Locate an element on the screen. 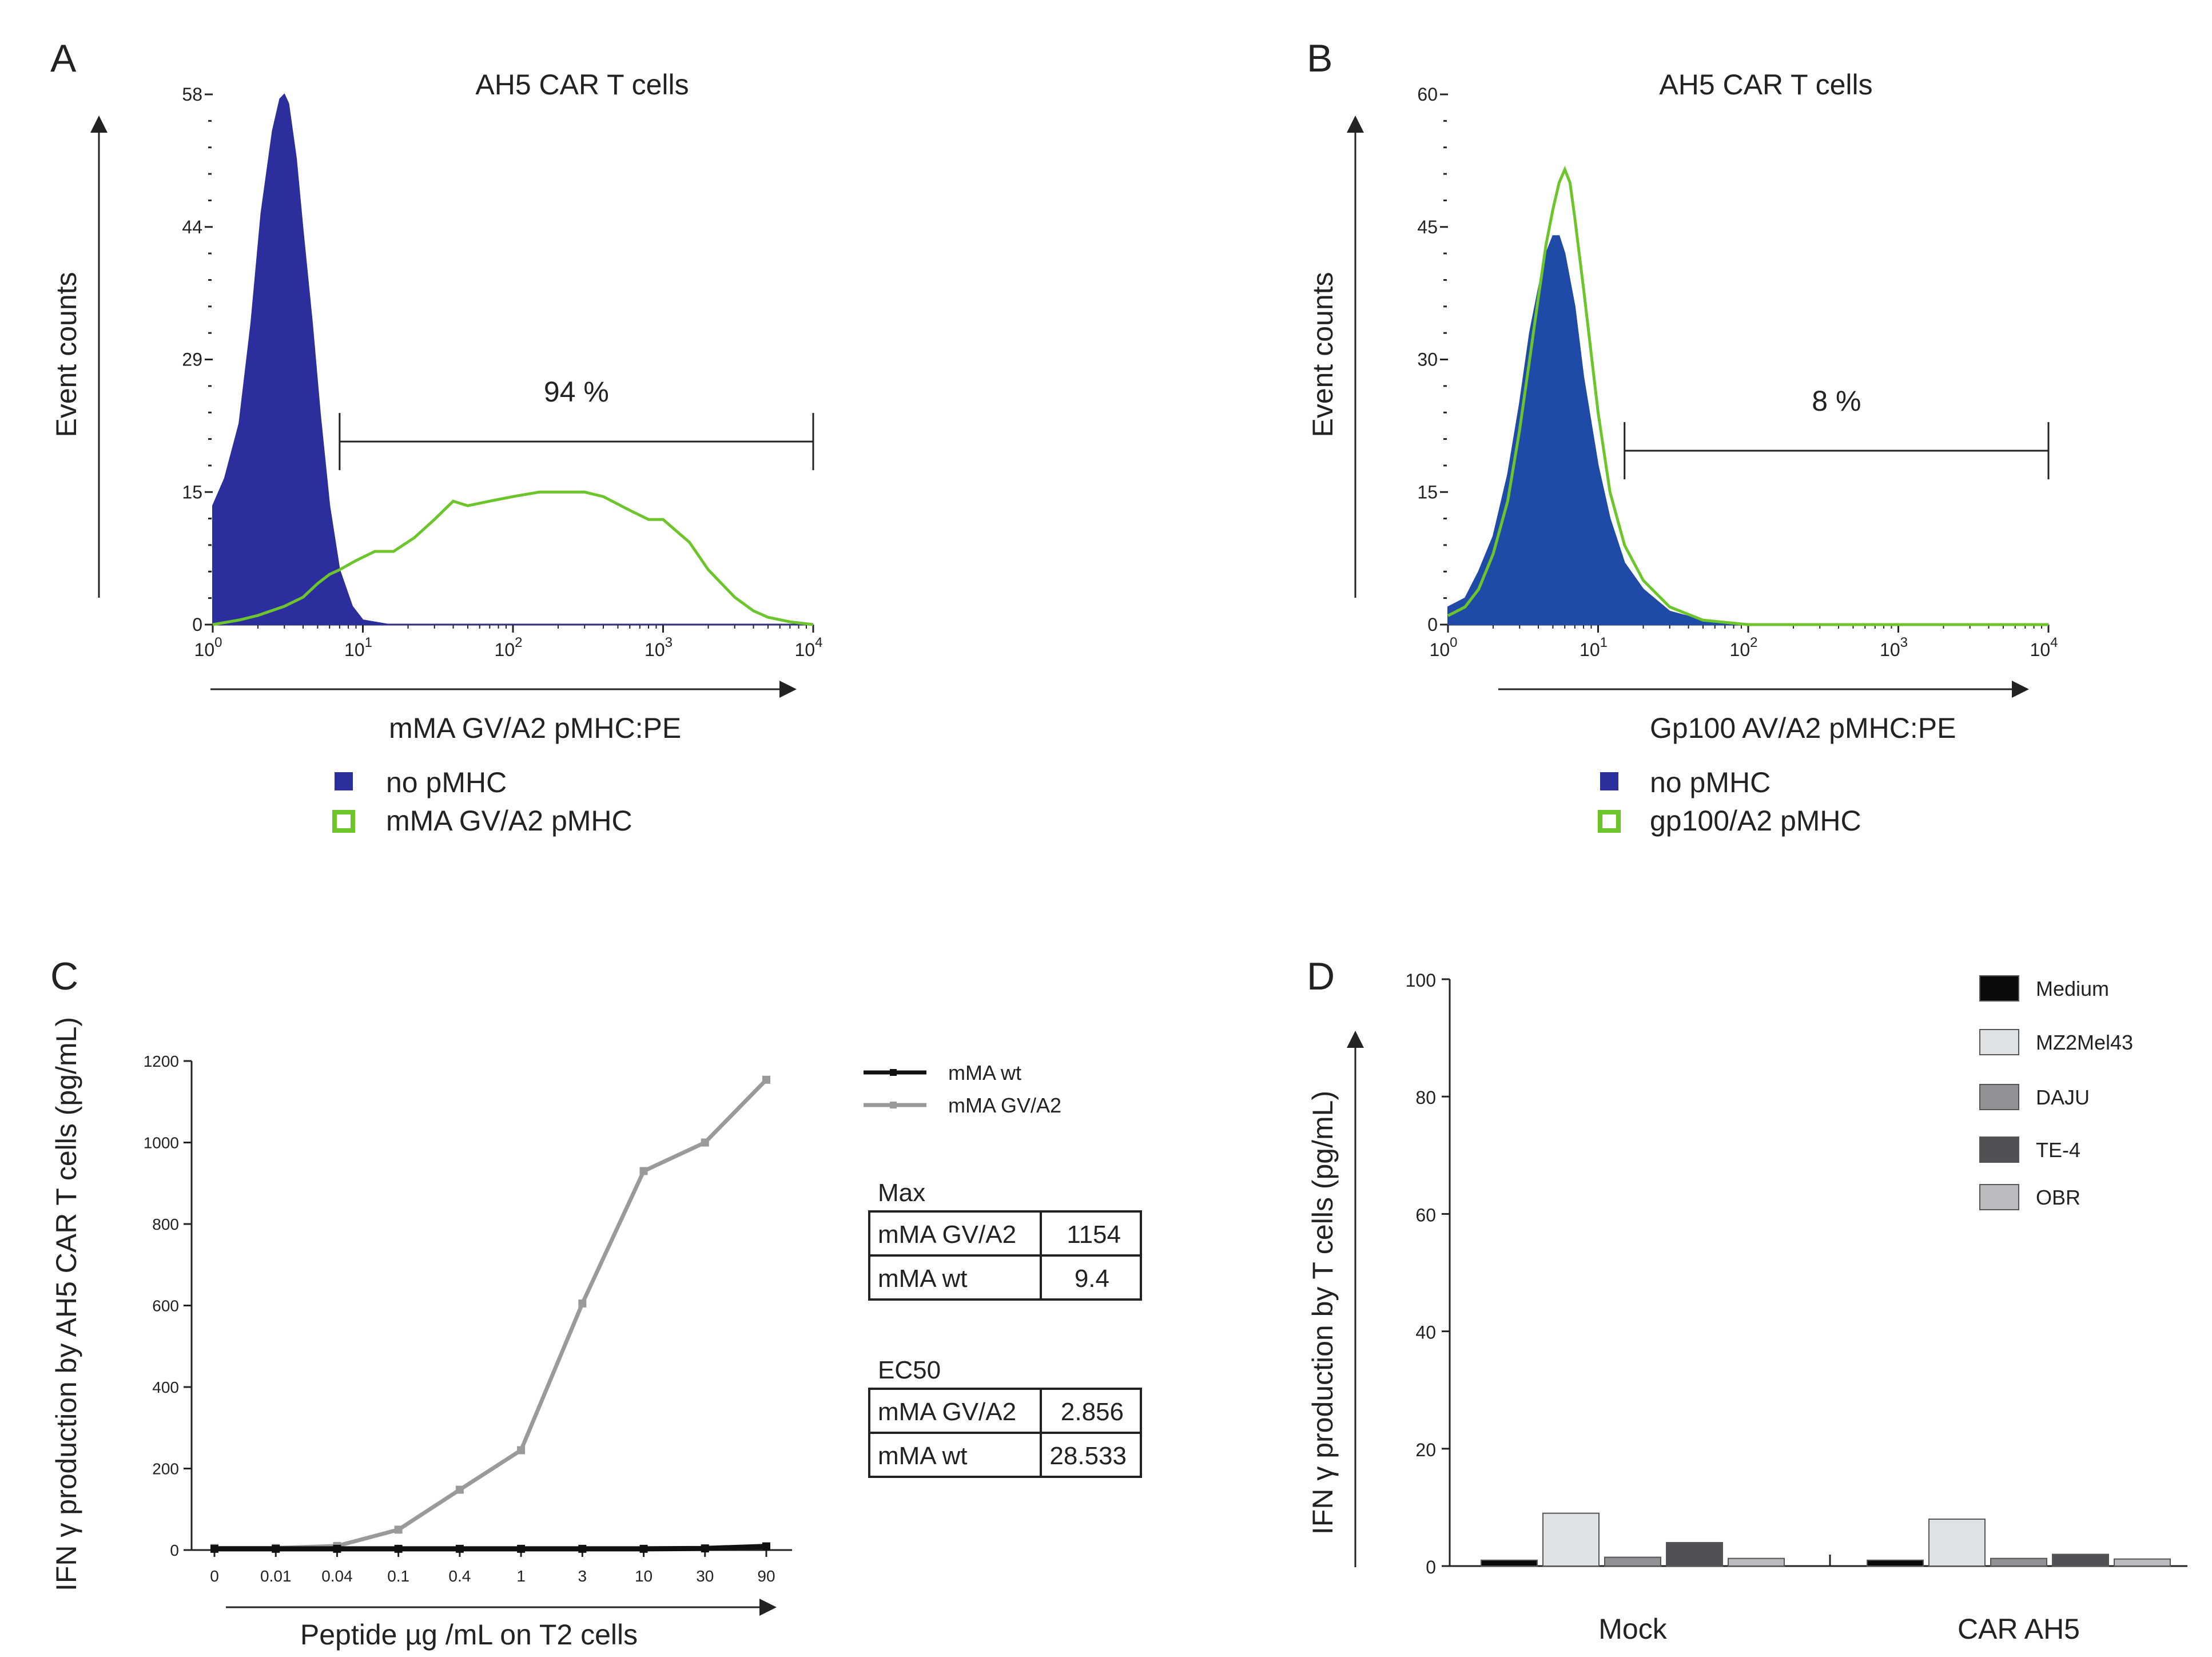  panel-a-ylabel: Event counts is located at coordinates (66, 354).